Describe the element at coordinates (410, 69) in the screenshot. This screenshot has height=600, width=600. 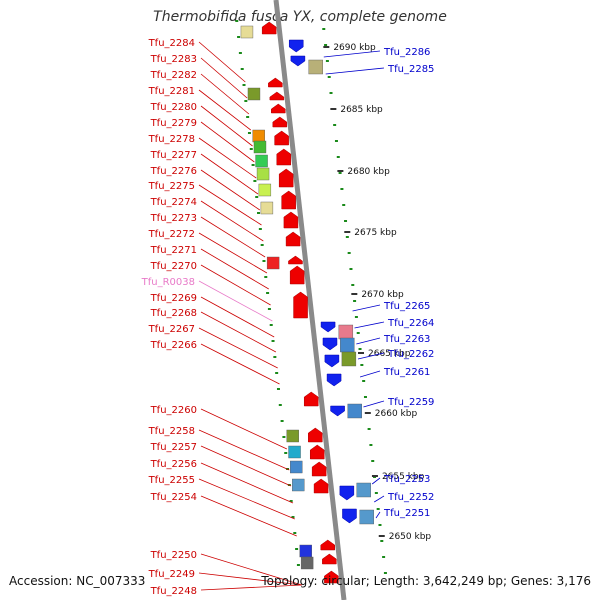
I see `gene-label: Tfu_2285` at that location.